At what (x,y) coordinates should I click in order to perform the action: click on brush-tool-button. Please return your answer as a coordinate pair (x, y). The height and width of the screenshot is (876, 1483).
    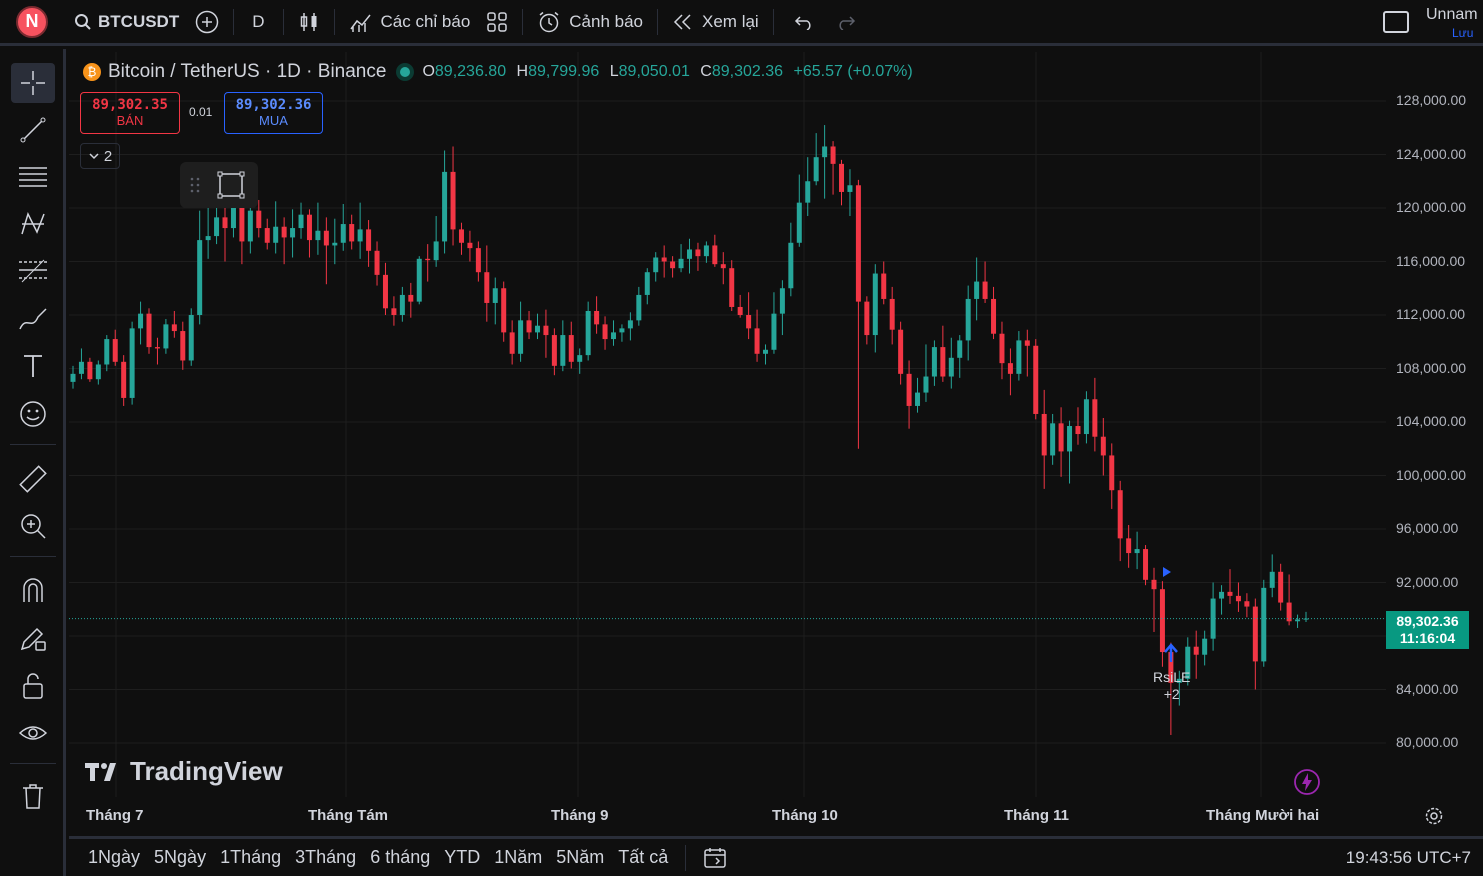
    Looking at the image, I should click on (33, 319).